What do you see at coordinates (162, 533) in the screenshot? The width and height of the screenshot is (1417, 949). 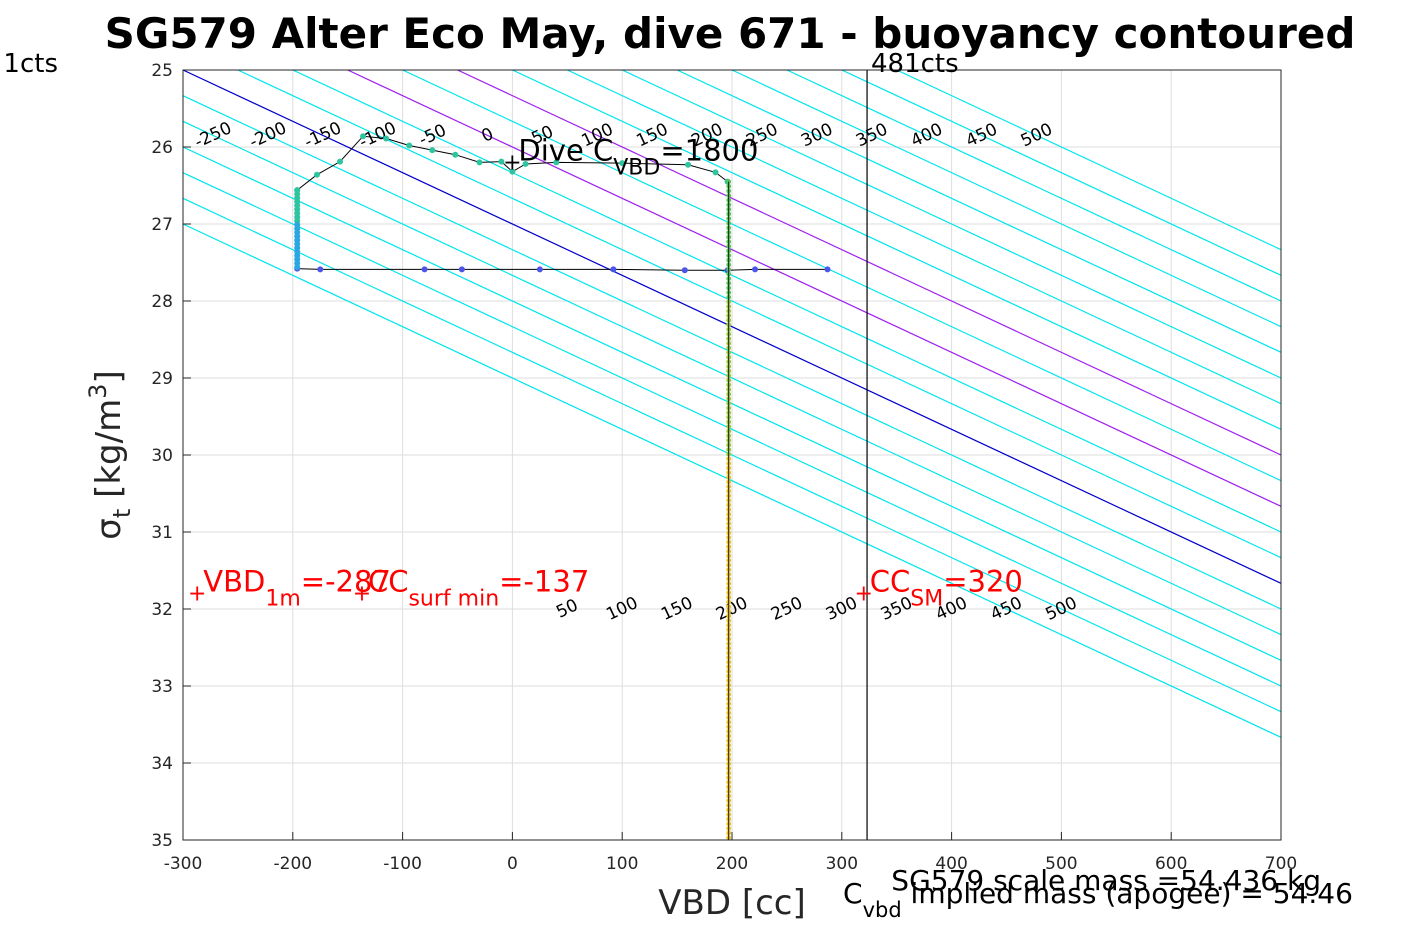 I see `y-tick-label: 31` at bounding box center [162, 533].